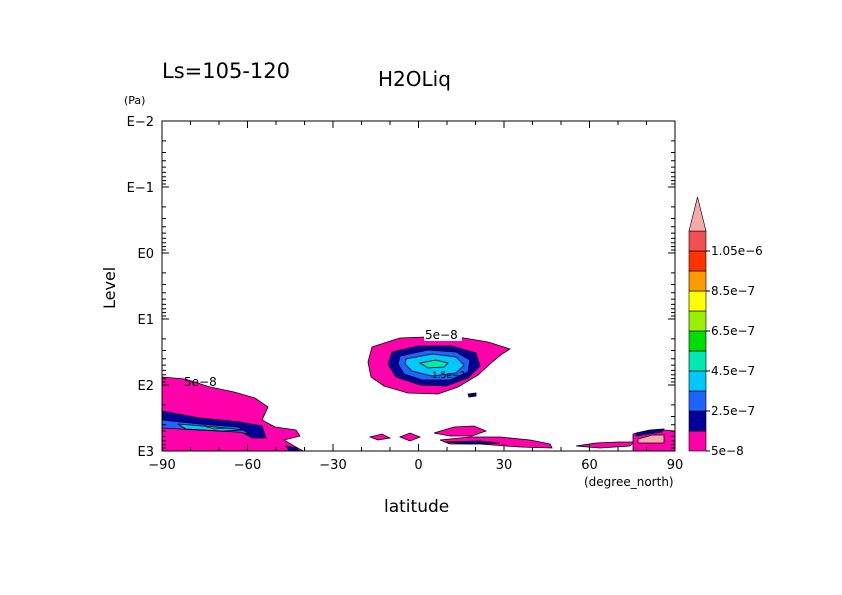  Describe the element at coordinates (134, 100) in the screenshot. I see `y-unit-label: (Pa)` at that location.